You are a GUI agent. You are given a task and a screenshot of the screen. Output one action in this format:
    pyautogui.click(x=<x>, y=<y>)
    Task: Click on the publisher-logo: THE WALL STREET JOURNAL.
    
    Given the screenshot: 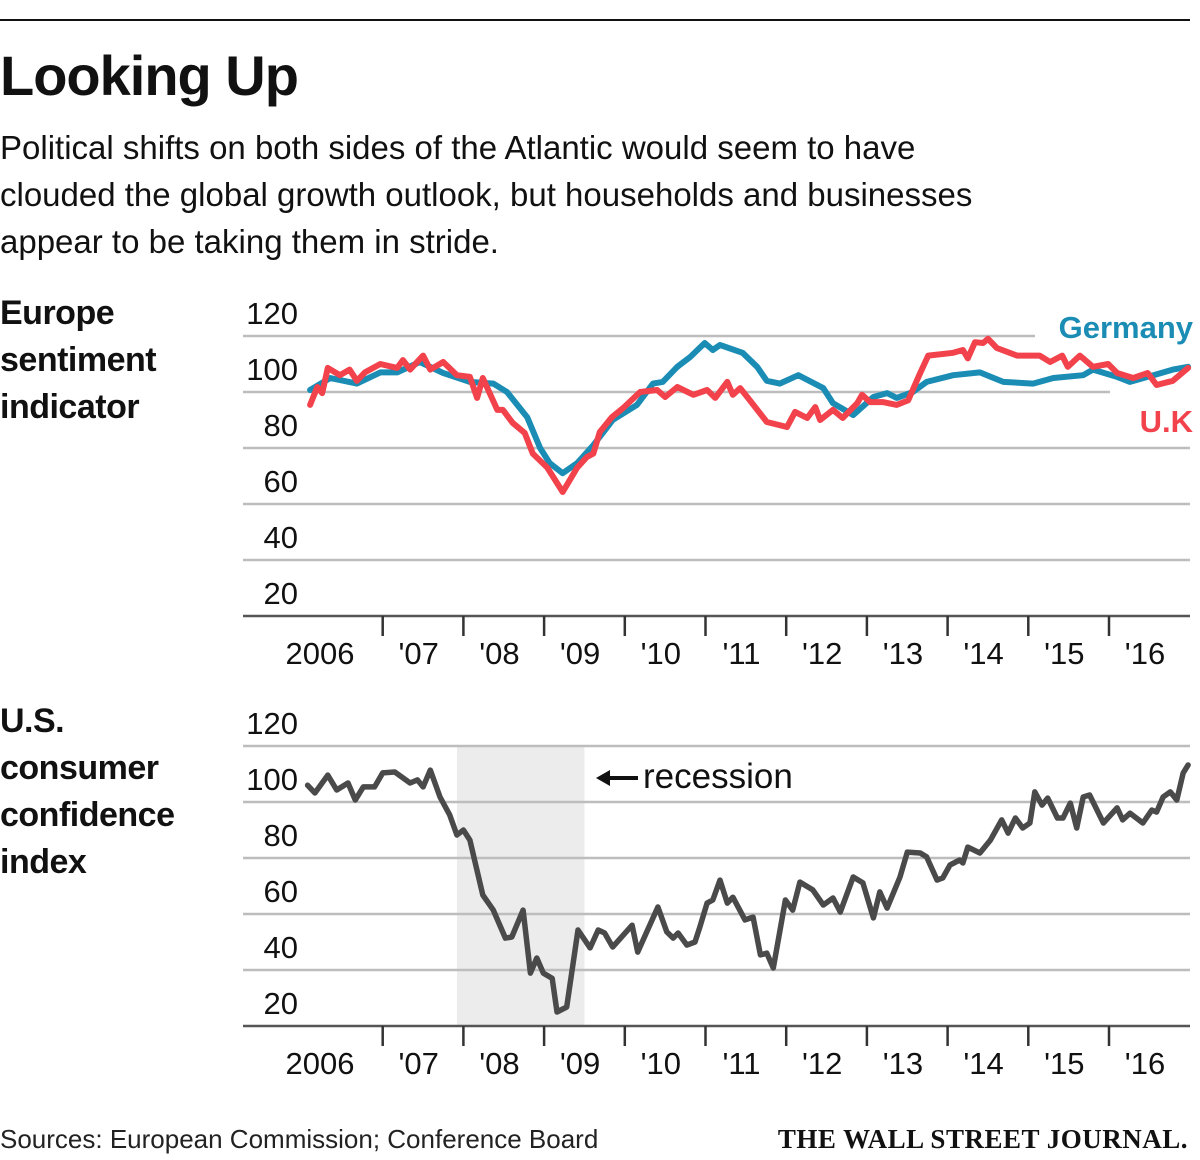 What is the action you would take?
    pyautogui.click(x=982, y=1139)
    